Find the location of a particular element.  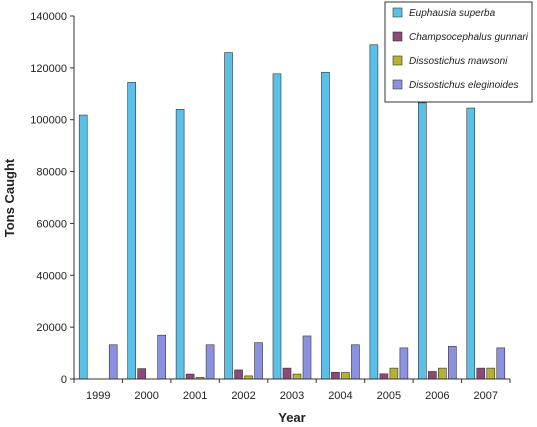

x-ticks: 1999 2000 2001 2002 2003 2004 2005 2006 2007 is located at coordinates (292, 390).